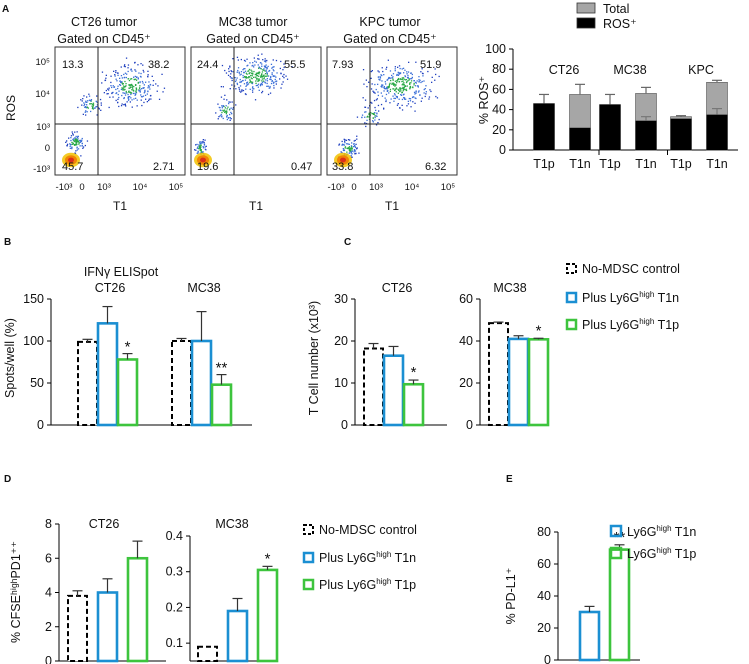  Describe the element at coordinates (466, 383) in the screenshot. I see `y-tick-label: 20` at that location.